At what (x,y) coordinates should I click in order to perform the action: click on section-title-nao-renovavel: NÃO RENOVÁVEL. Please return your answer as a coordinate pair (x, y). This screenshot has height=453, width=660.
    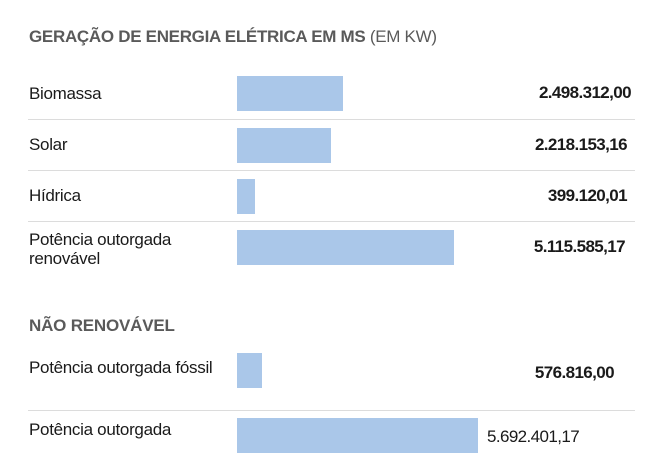
    Looking at the image, I should click on (102, 325).